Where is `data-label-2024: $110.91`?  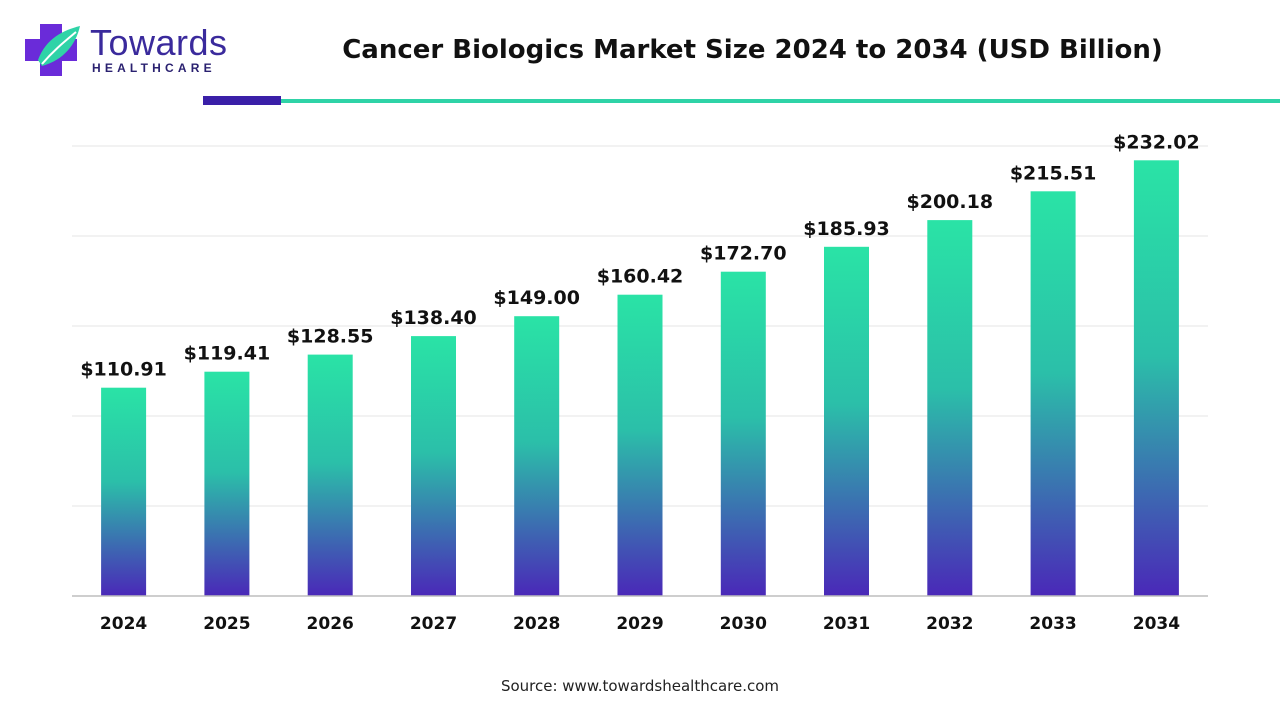
data-label-2024: $110.91 is located at coordinates (123, 370).